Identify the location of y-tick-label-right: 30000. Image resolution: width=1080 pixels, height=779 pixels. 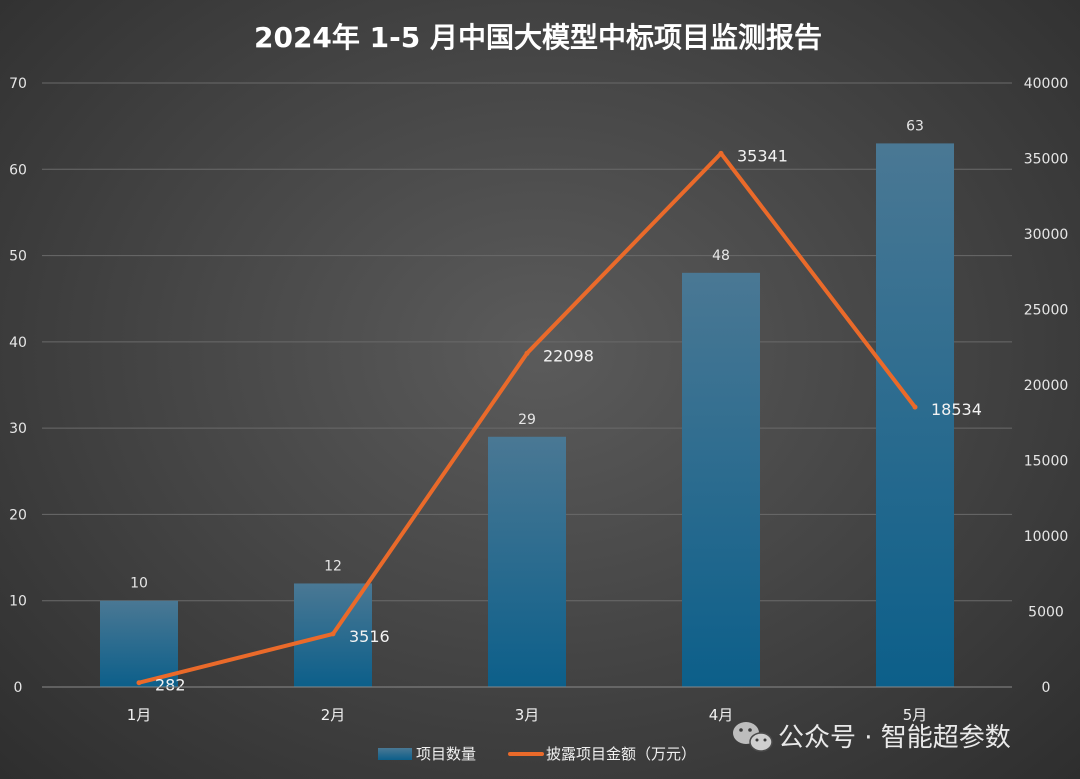
(1046, 235).